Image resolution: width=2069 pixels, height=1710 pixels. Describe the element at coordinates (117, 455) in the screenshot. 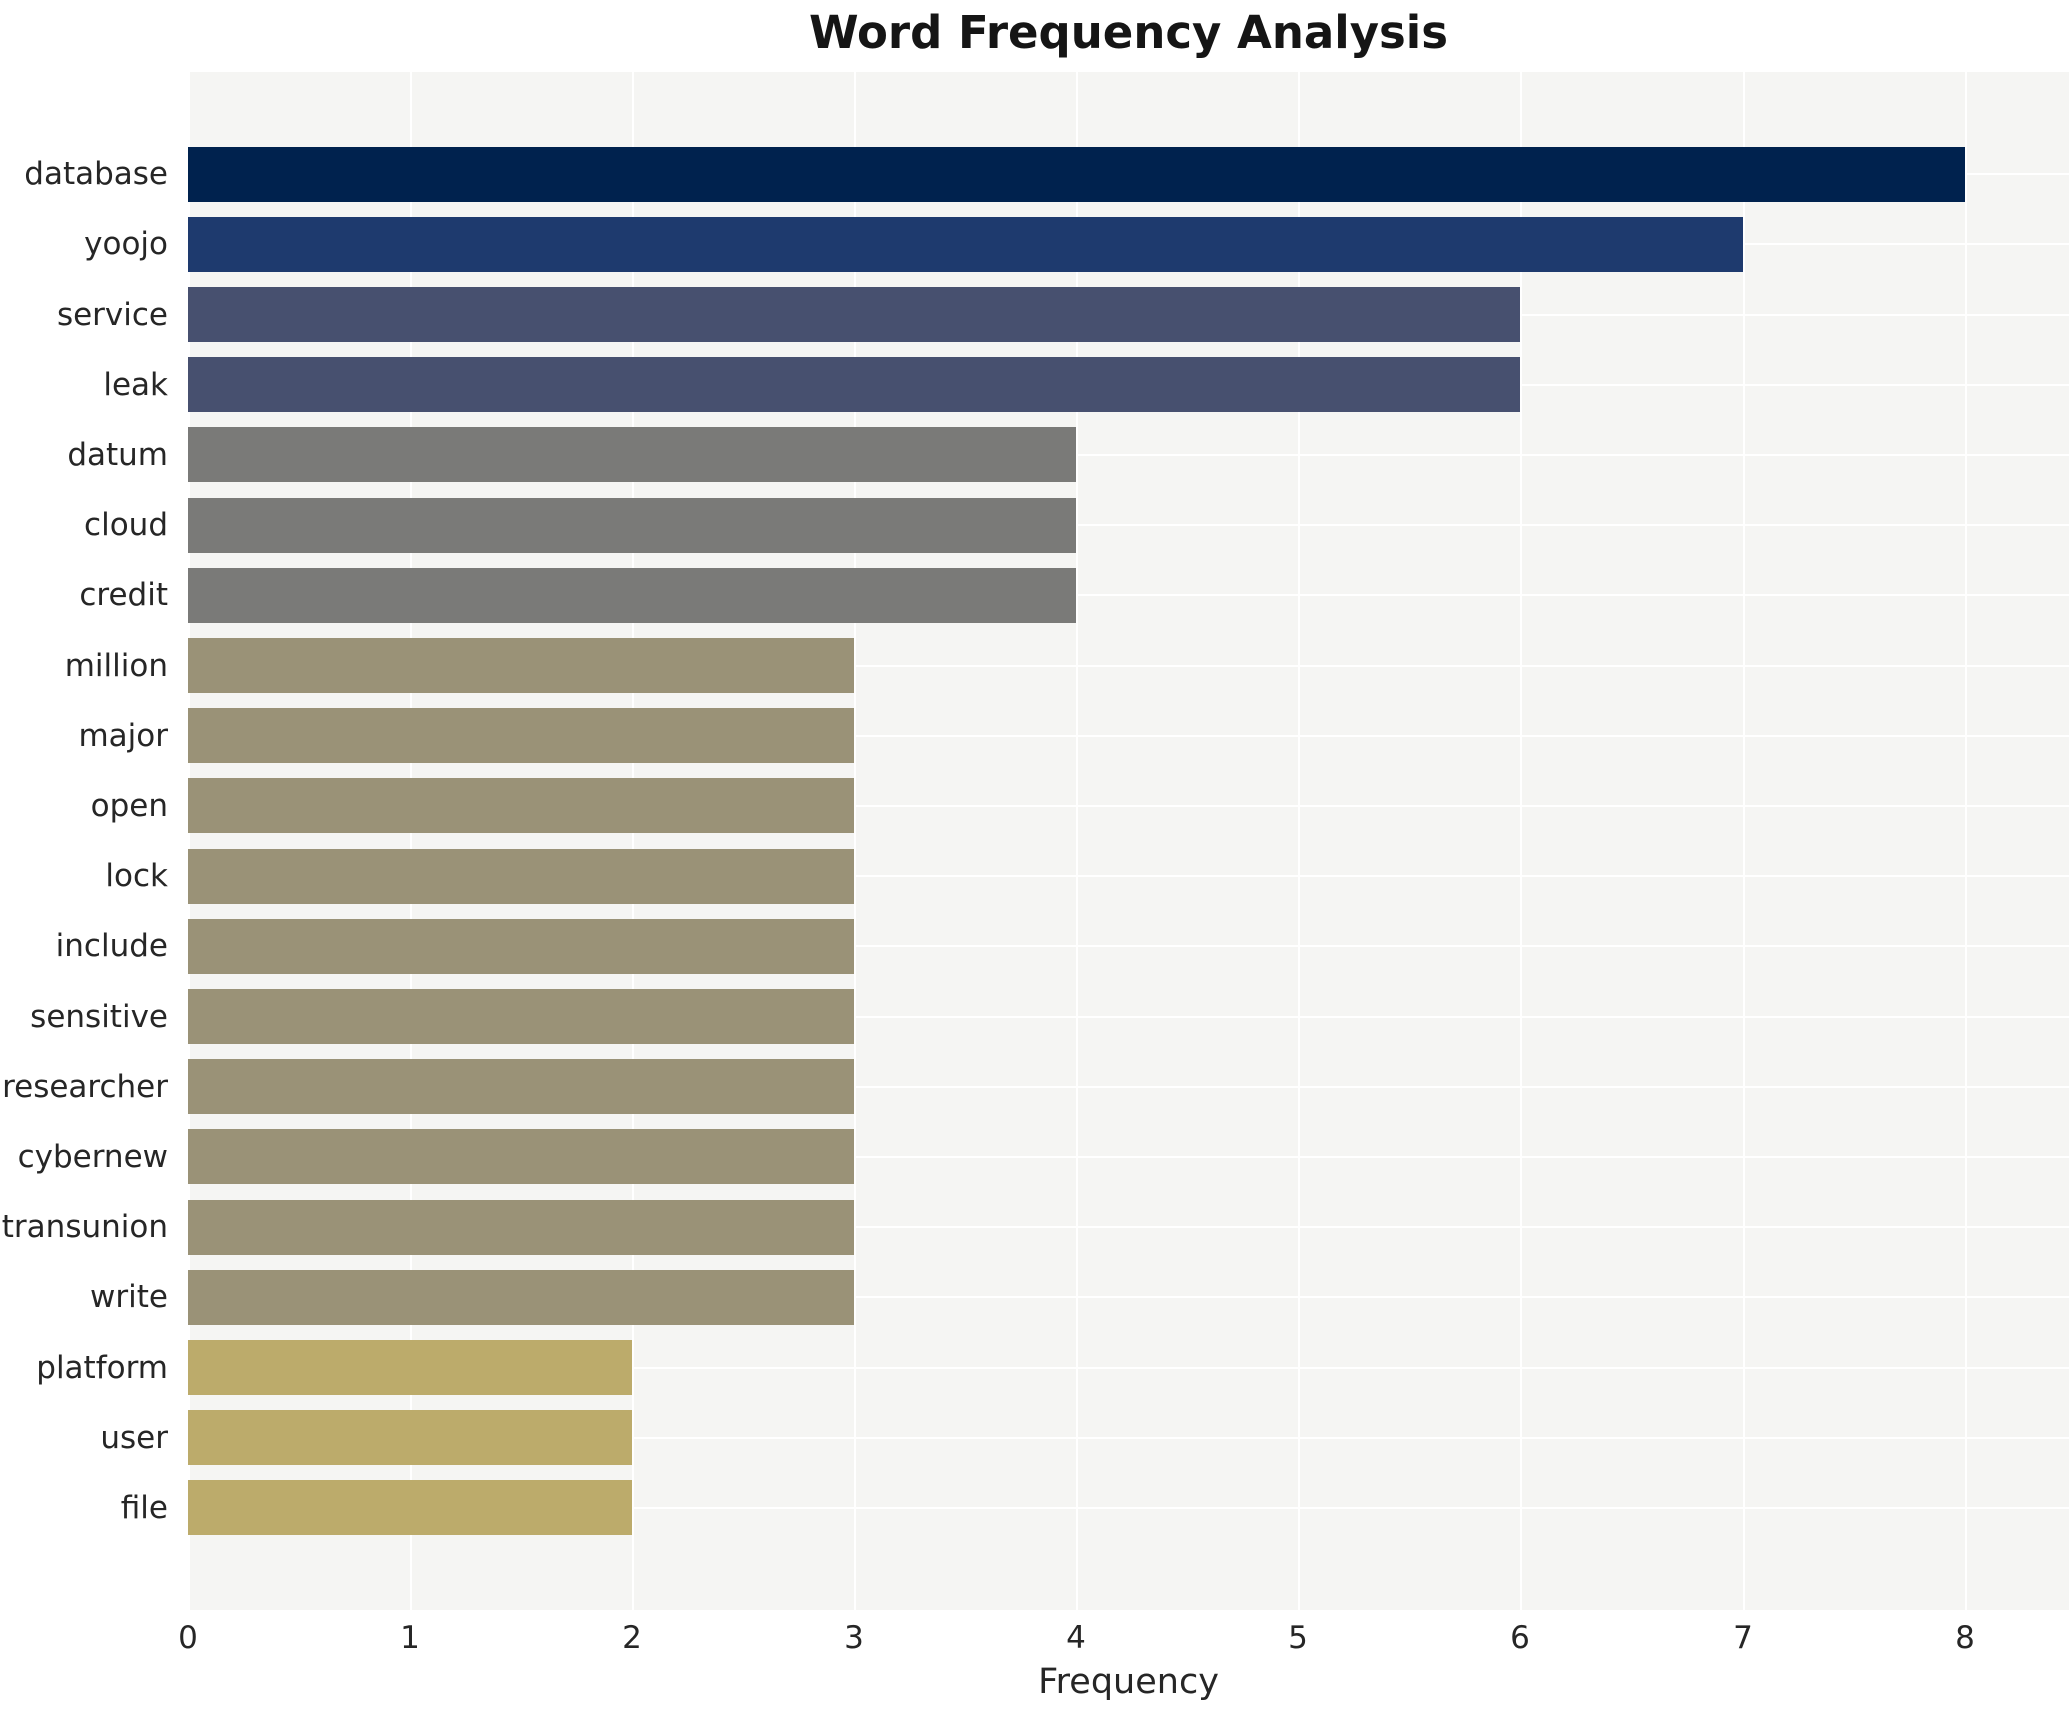

I see `category-label-datum: datum` at that location.